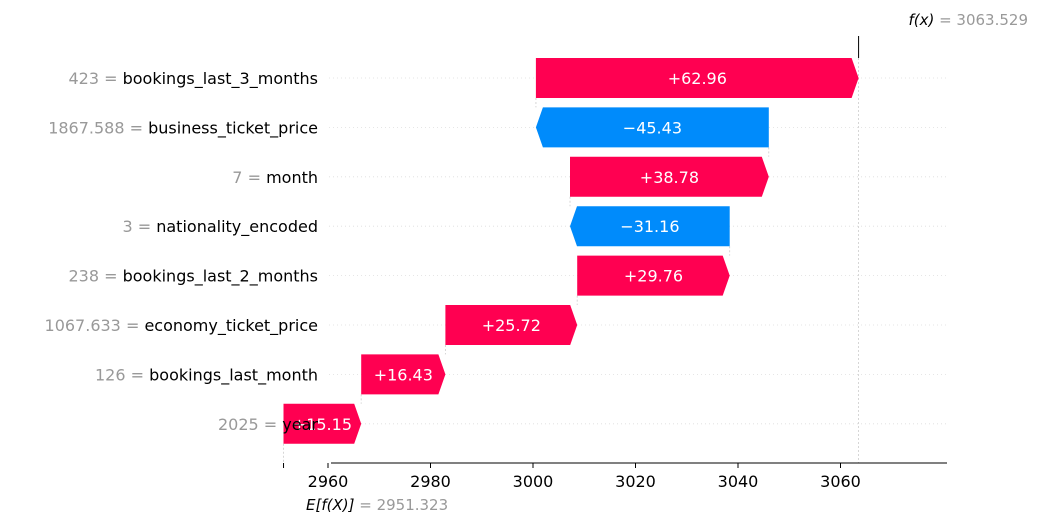 This screenshot has width=1039, height=523. I want to click on feature-name: bookings_last_3_months, so click(220, 79).